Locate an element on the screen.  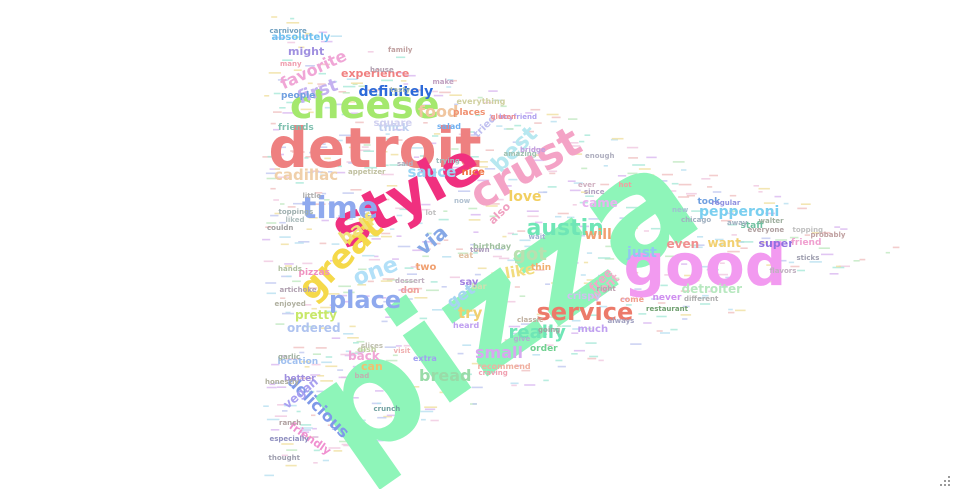
resize-grip-icon is located at coordinates (945, 481).